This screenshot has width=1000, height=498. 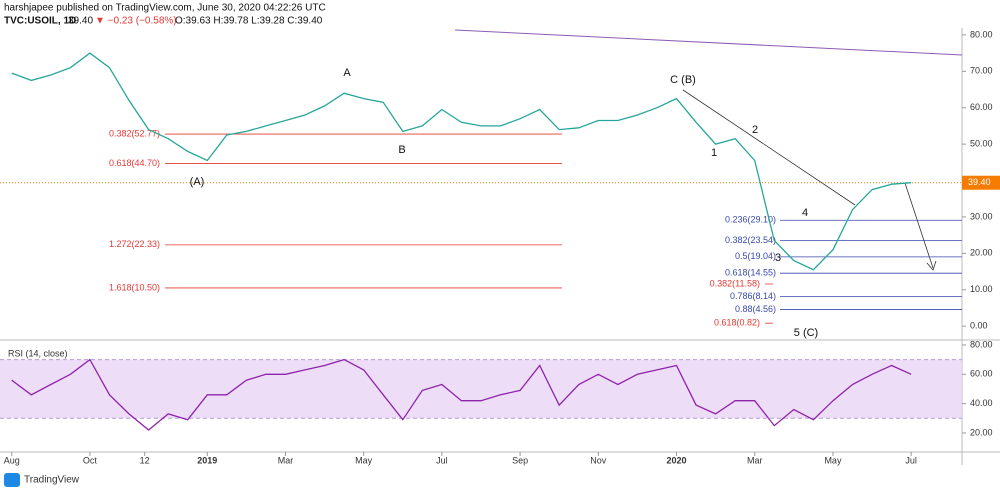 I want to click on y-tick-label: 40.00, so click(x=981, y=403).